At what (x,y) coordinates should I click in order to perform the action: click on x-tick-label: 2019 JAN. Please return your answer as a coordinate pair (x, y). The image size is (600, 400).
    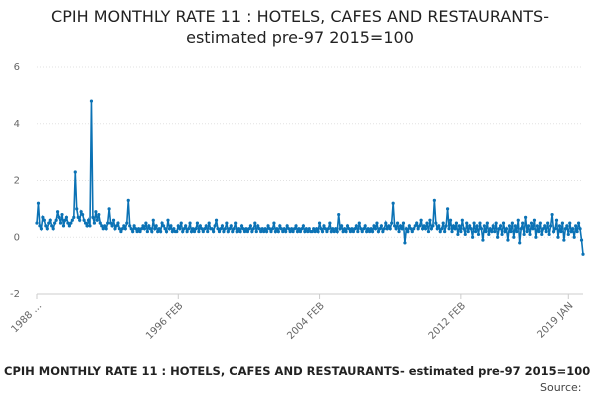
    Looking at the image, I should click on (555, 320).